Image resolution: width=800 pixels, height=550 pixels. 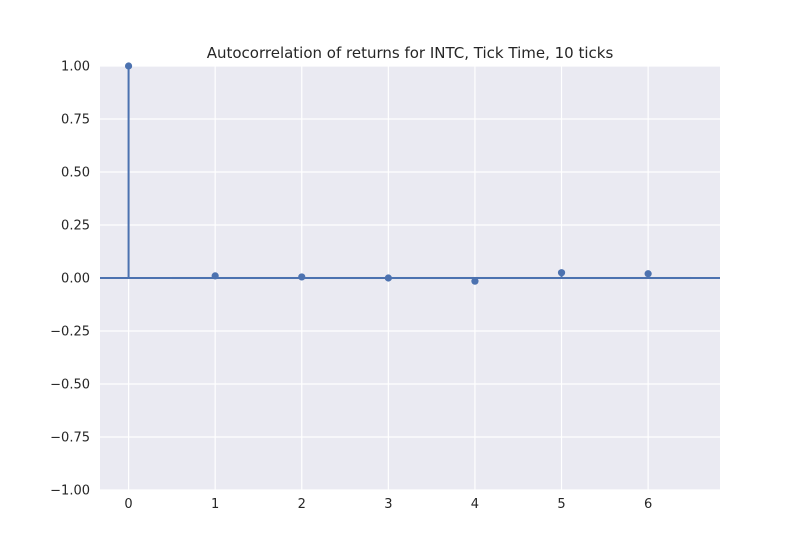 What do you see at coordinates (648, 504) in the screenshot?
I see `x-tick-label: 6` at bounding box center [648, 504].